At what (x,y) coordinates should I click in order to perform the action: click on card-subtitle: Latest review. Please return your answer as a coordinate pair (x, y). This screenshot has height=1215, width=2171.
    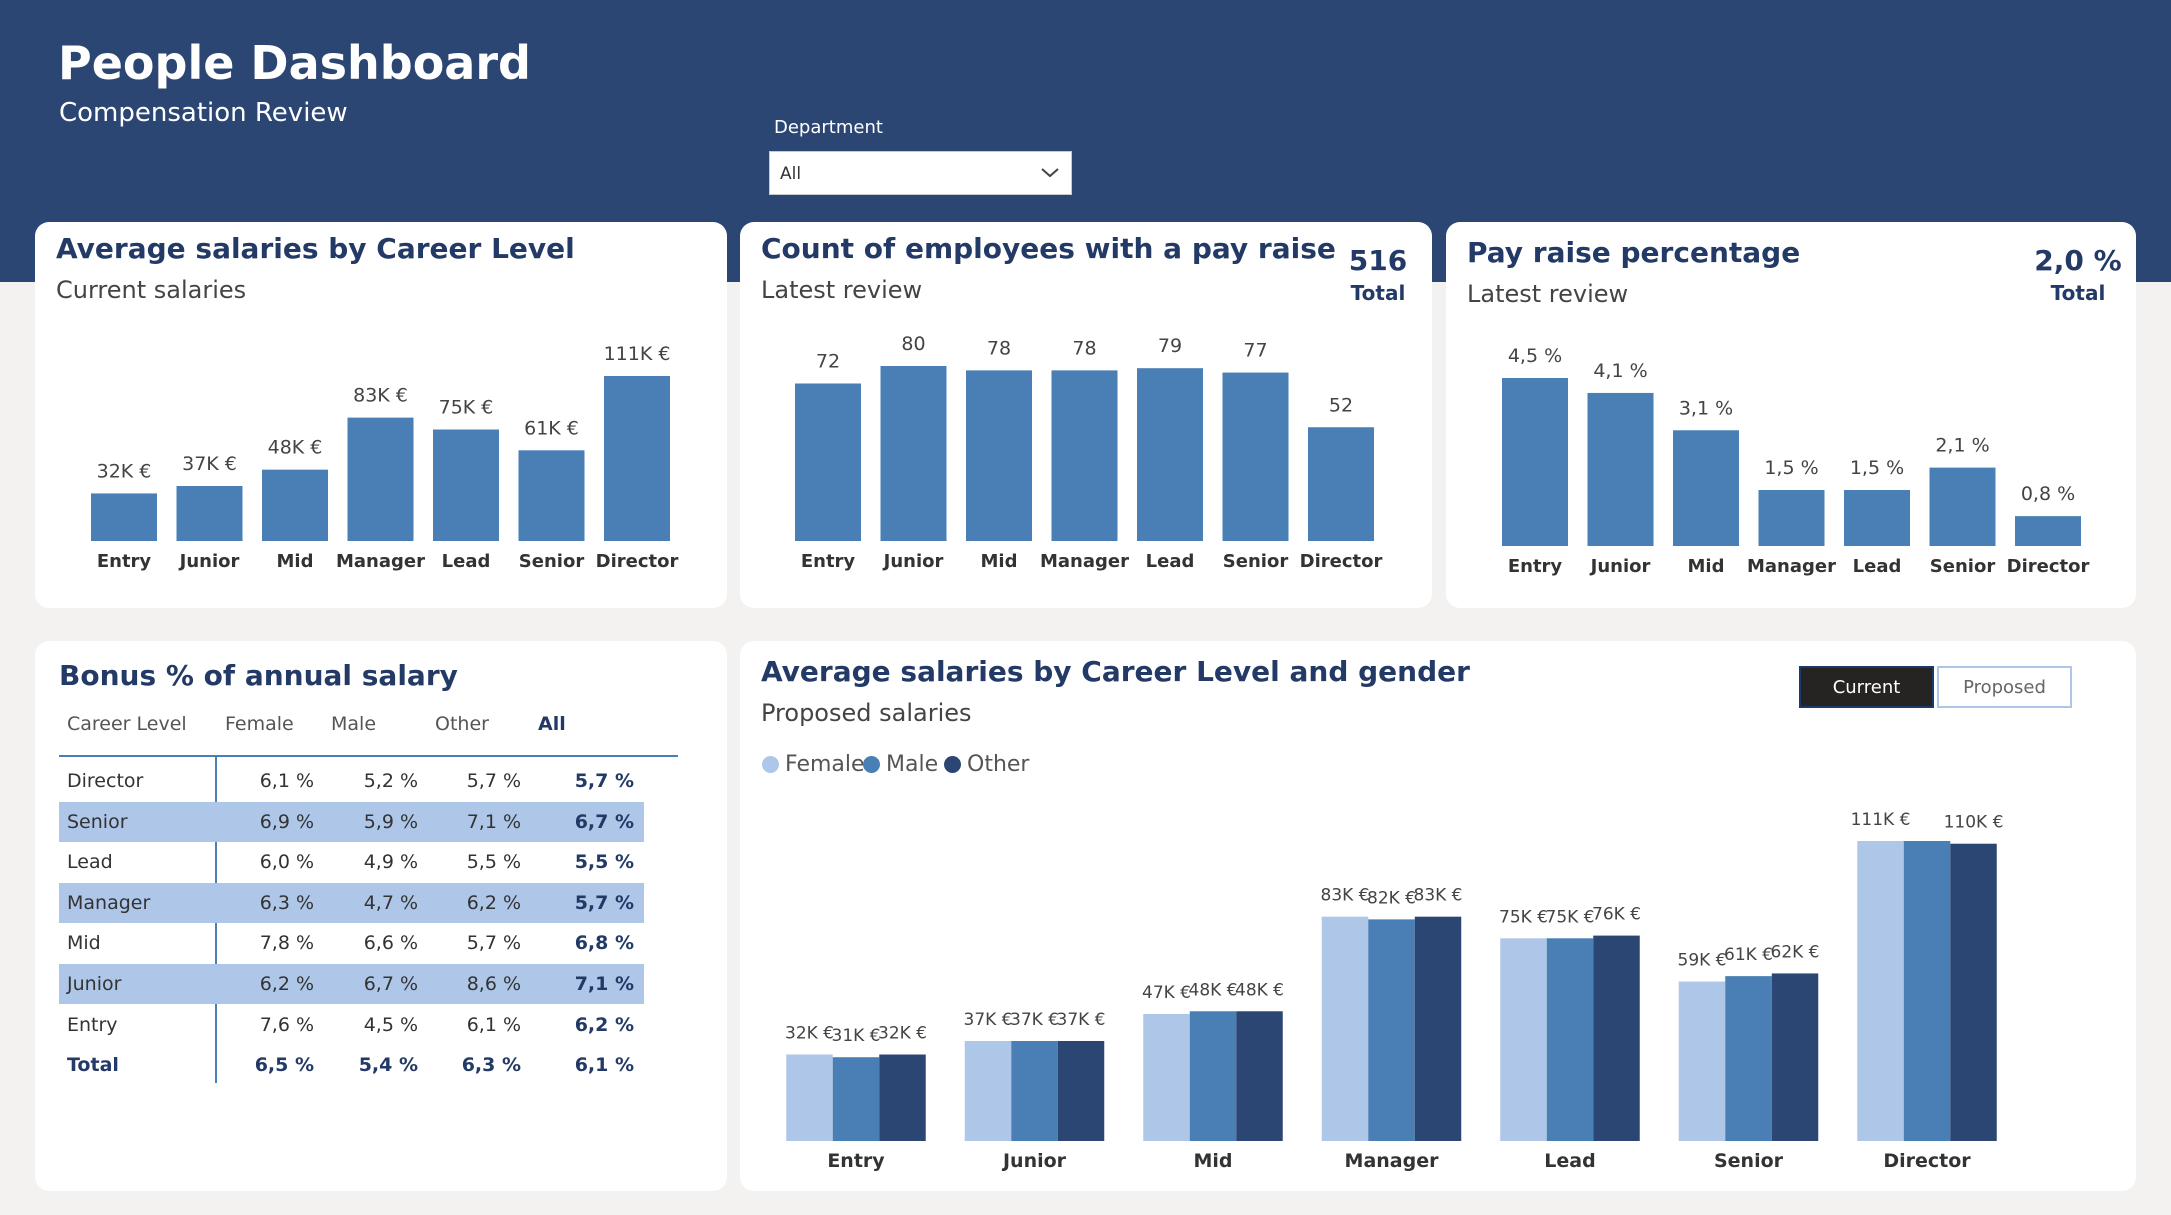
    Looking at the image, I should click on (842, 290).